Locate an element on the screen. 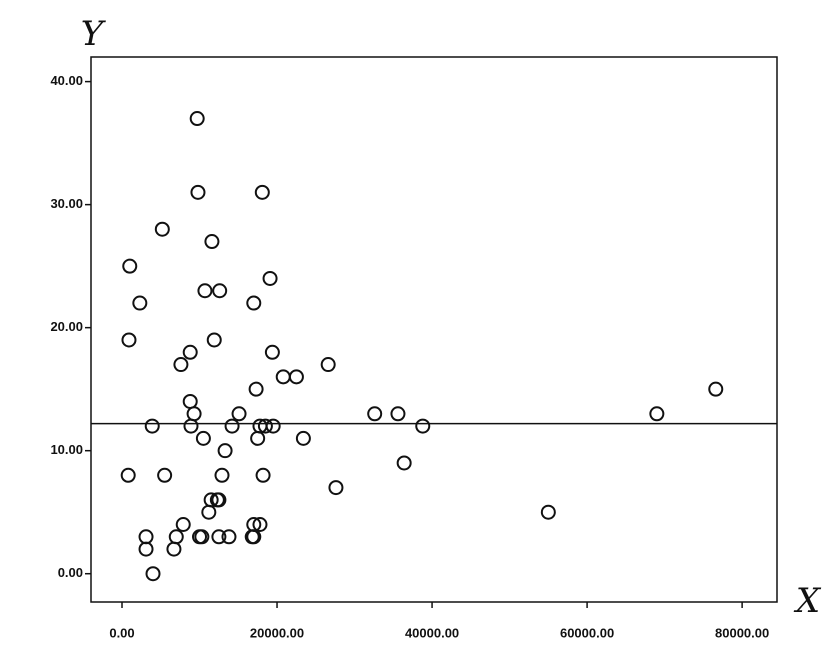 This screenshot has height=647, width=824. x-tick-label: 20000.00 is located at coordinates (277, 632).